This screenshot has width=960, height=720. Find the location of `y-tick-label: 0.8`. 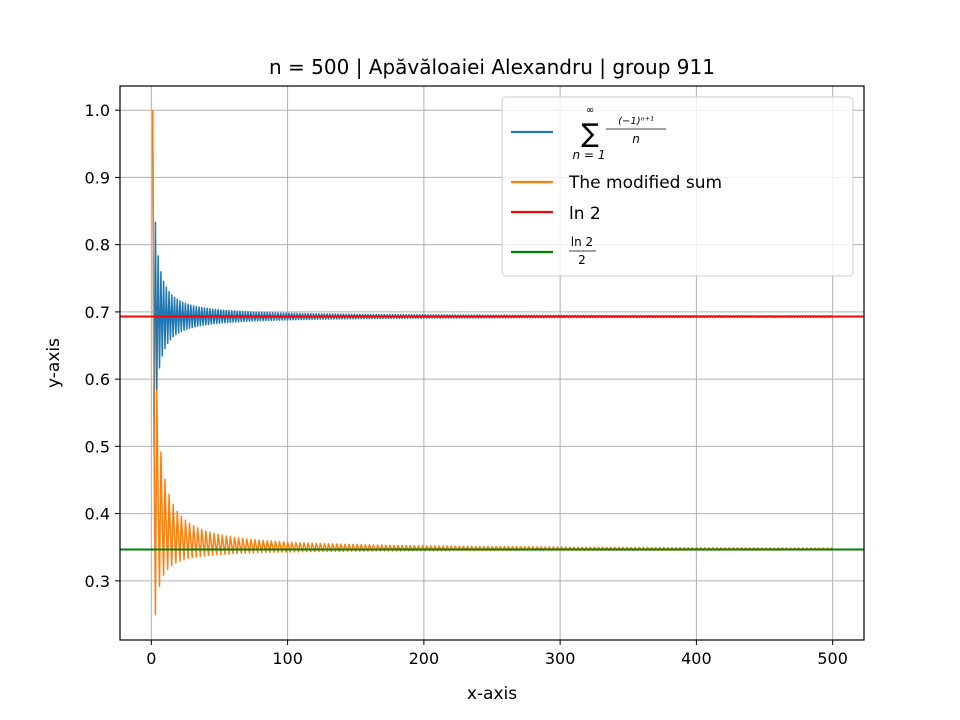

y-tick-label: 0.8 is located at coordinates (97, 245).